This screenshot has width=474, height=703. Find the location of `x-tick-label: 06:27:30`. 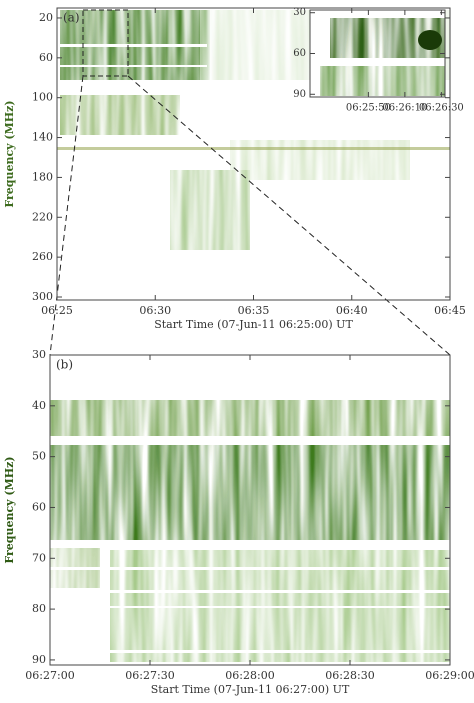

x-tick-label: 06:27:30 is located at coordinates (149, 675).